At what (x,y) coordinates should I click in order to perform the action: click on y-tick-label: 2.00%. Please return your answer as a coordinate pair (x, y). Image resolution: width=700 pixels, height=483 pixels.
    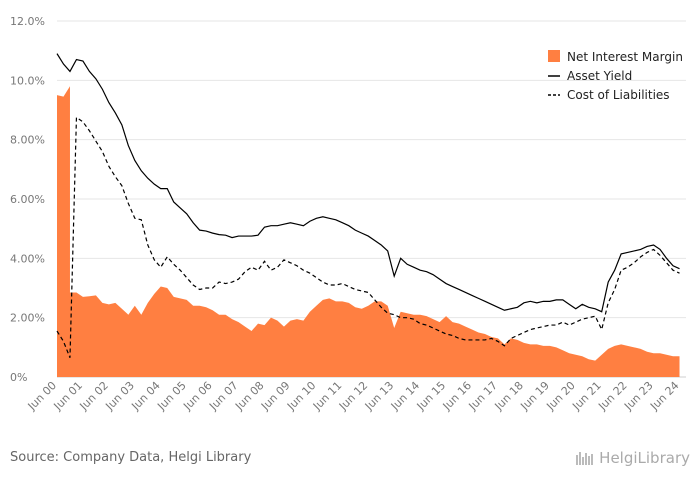
    Looking at the image, I should click on (27, 318).